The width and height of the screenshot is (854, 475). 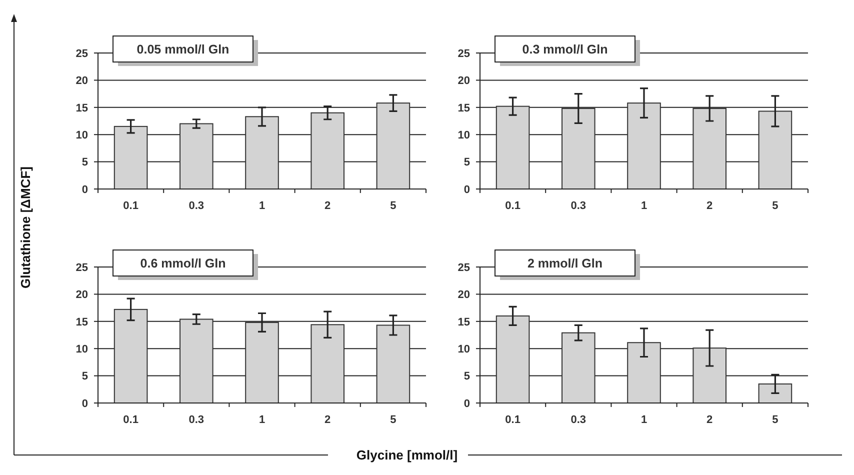 I want to click on chart-title: 0.05 mmol/l Gln, so click(x=183, y=49).